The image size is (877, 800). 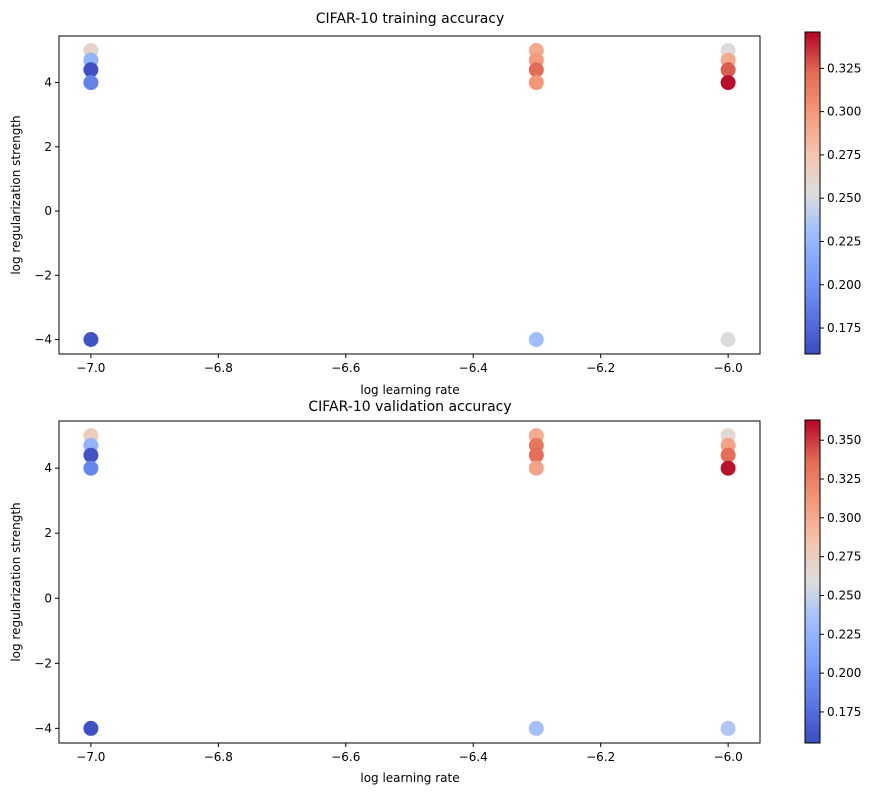 I want to click on colorbar-ticks: 0.175 0.200 0.225 0.250 0.275 0.300 0.325 0.350, so click(x=840, y=576).